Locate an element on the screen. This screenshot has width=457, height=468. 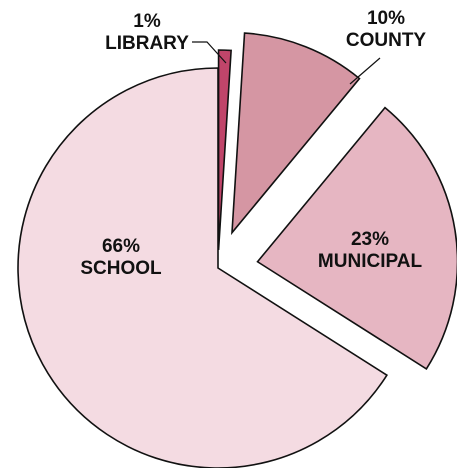
slice-percent-school: 66% is located at coordinates (121, 246).